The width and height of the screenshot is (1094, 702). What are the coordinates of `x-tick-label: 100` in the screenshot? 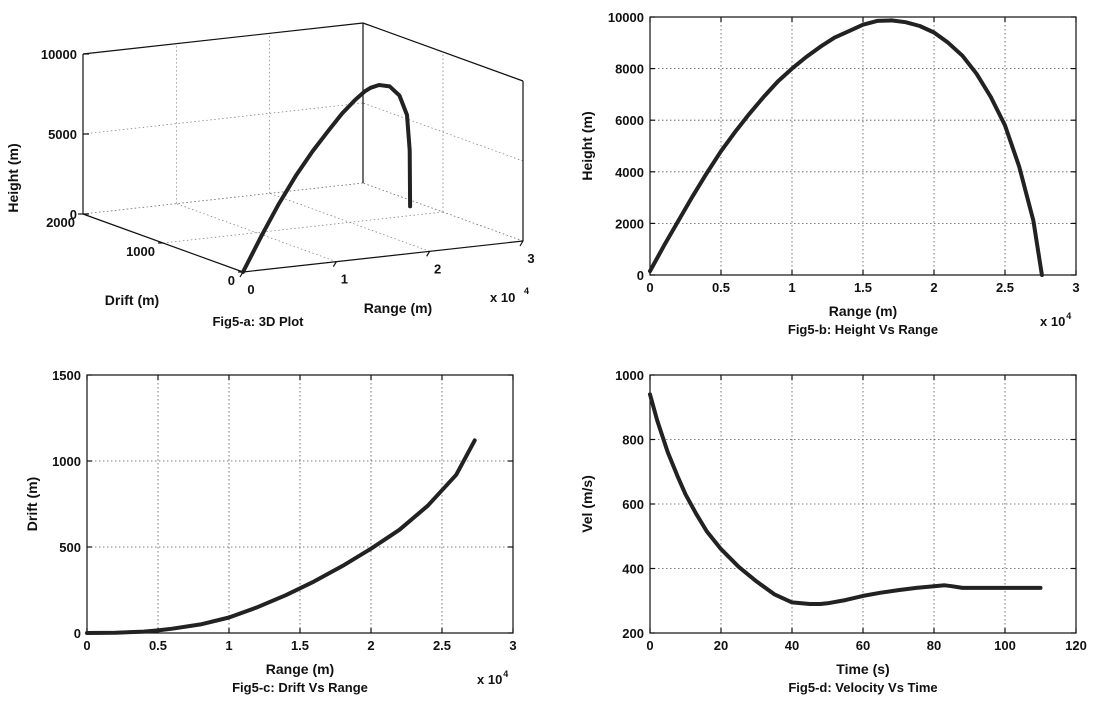 It's located at (1005, 645).